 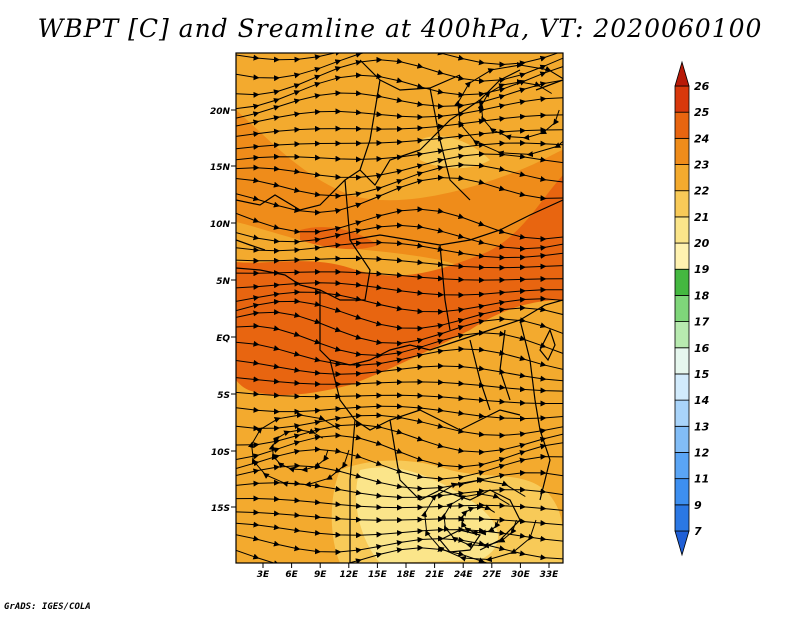 I want to click on lon-label: 6E, so click(x=291, y=575).